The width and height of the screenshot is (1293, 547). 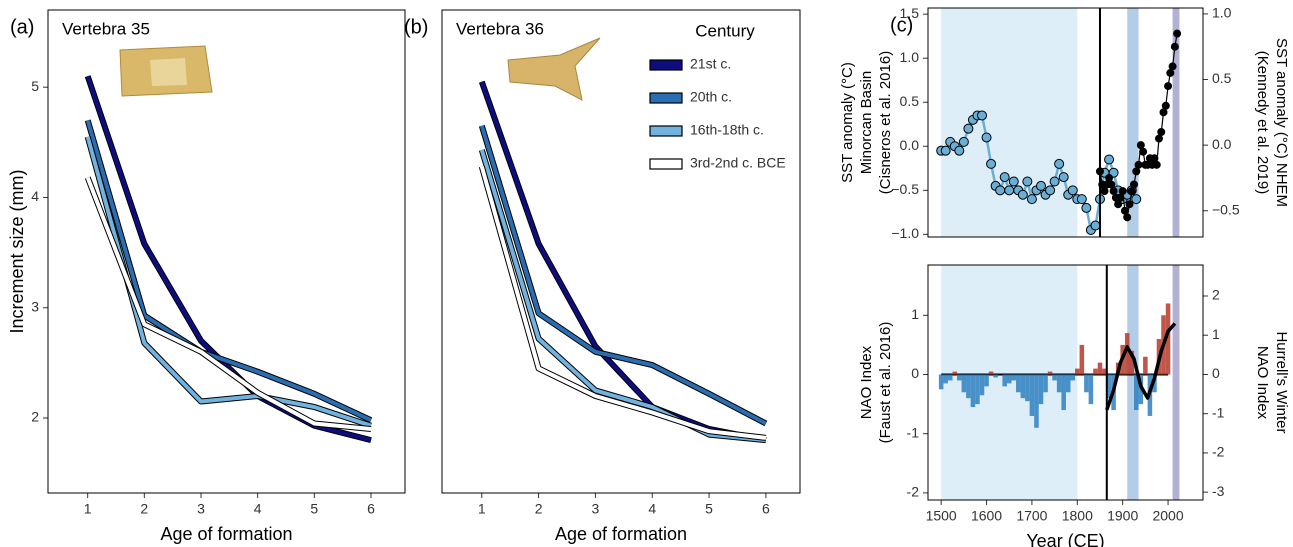 I want to click on y-tick-label: −1.0, so click(x=905, y=233).